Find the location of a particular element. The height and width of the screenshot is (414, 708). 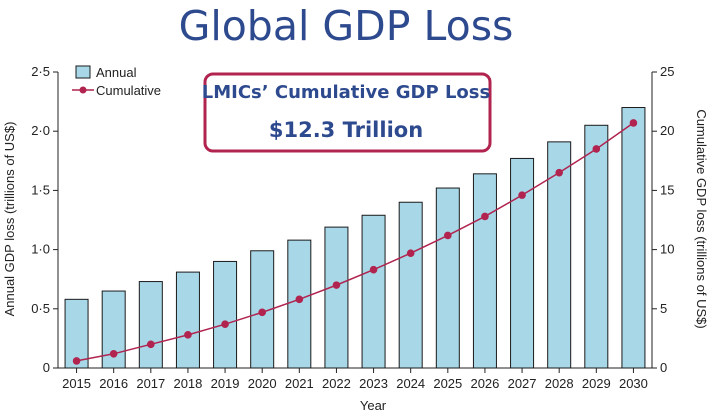

bar-2023 is located at coordinates (373, 291).